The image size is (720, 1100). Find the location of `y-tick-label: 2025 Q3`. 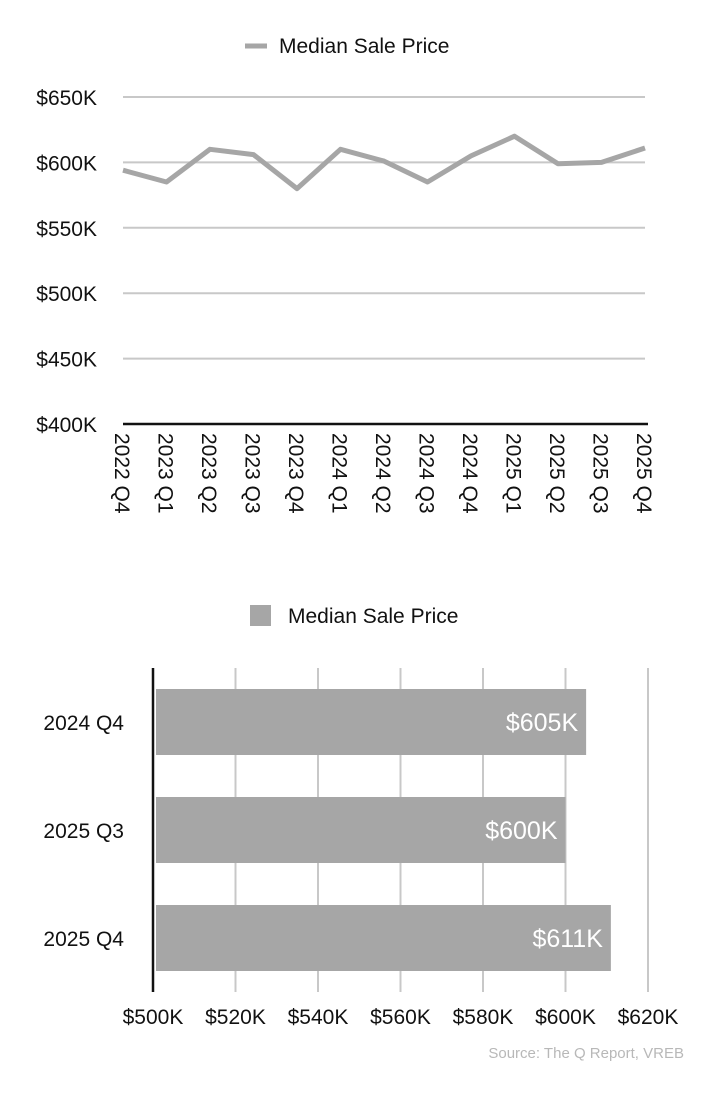

y-tick-label: 2025 Q3 is located at coordinates (83, 831).